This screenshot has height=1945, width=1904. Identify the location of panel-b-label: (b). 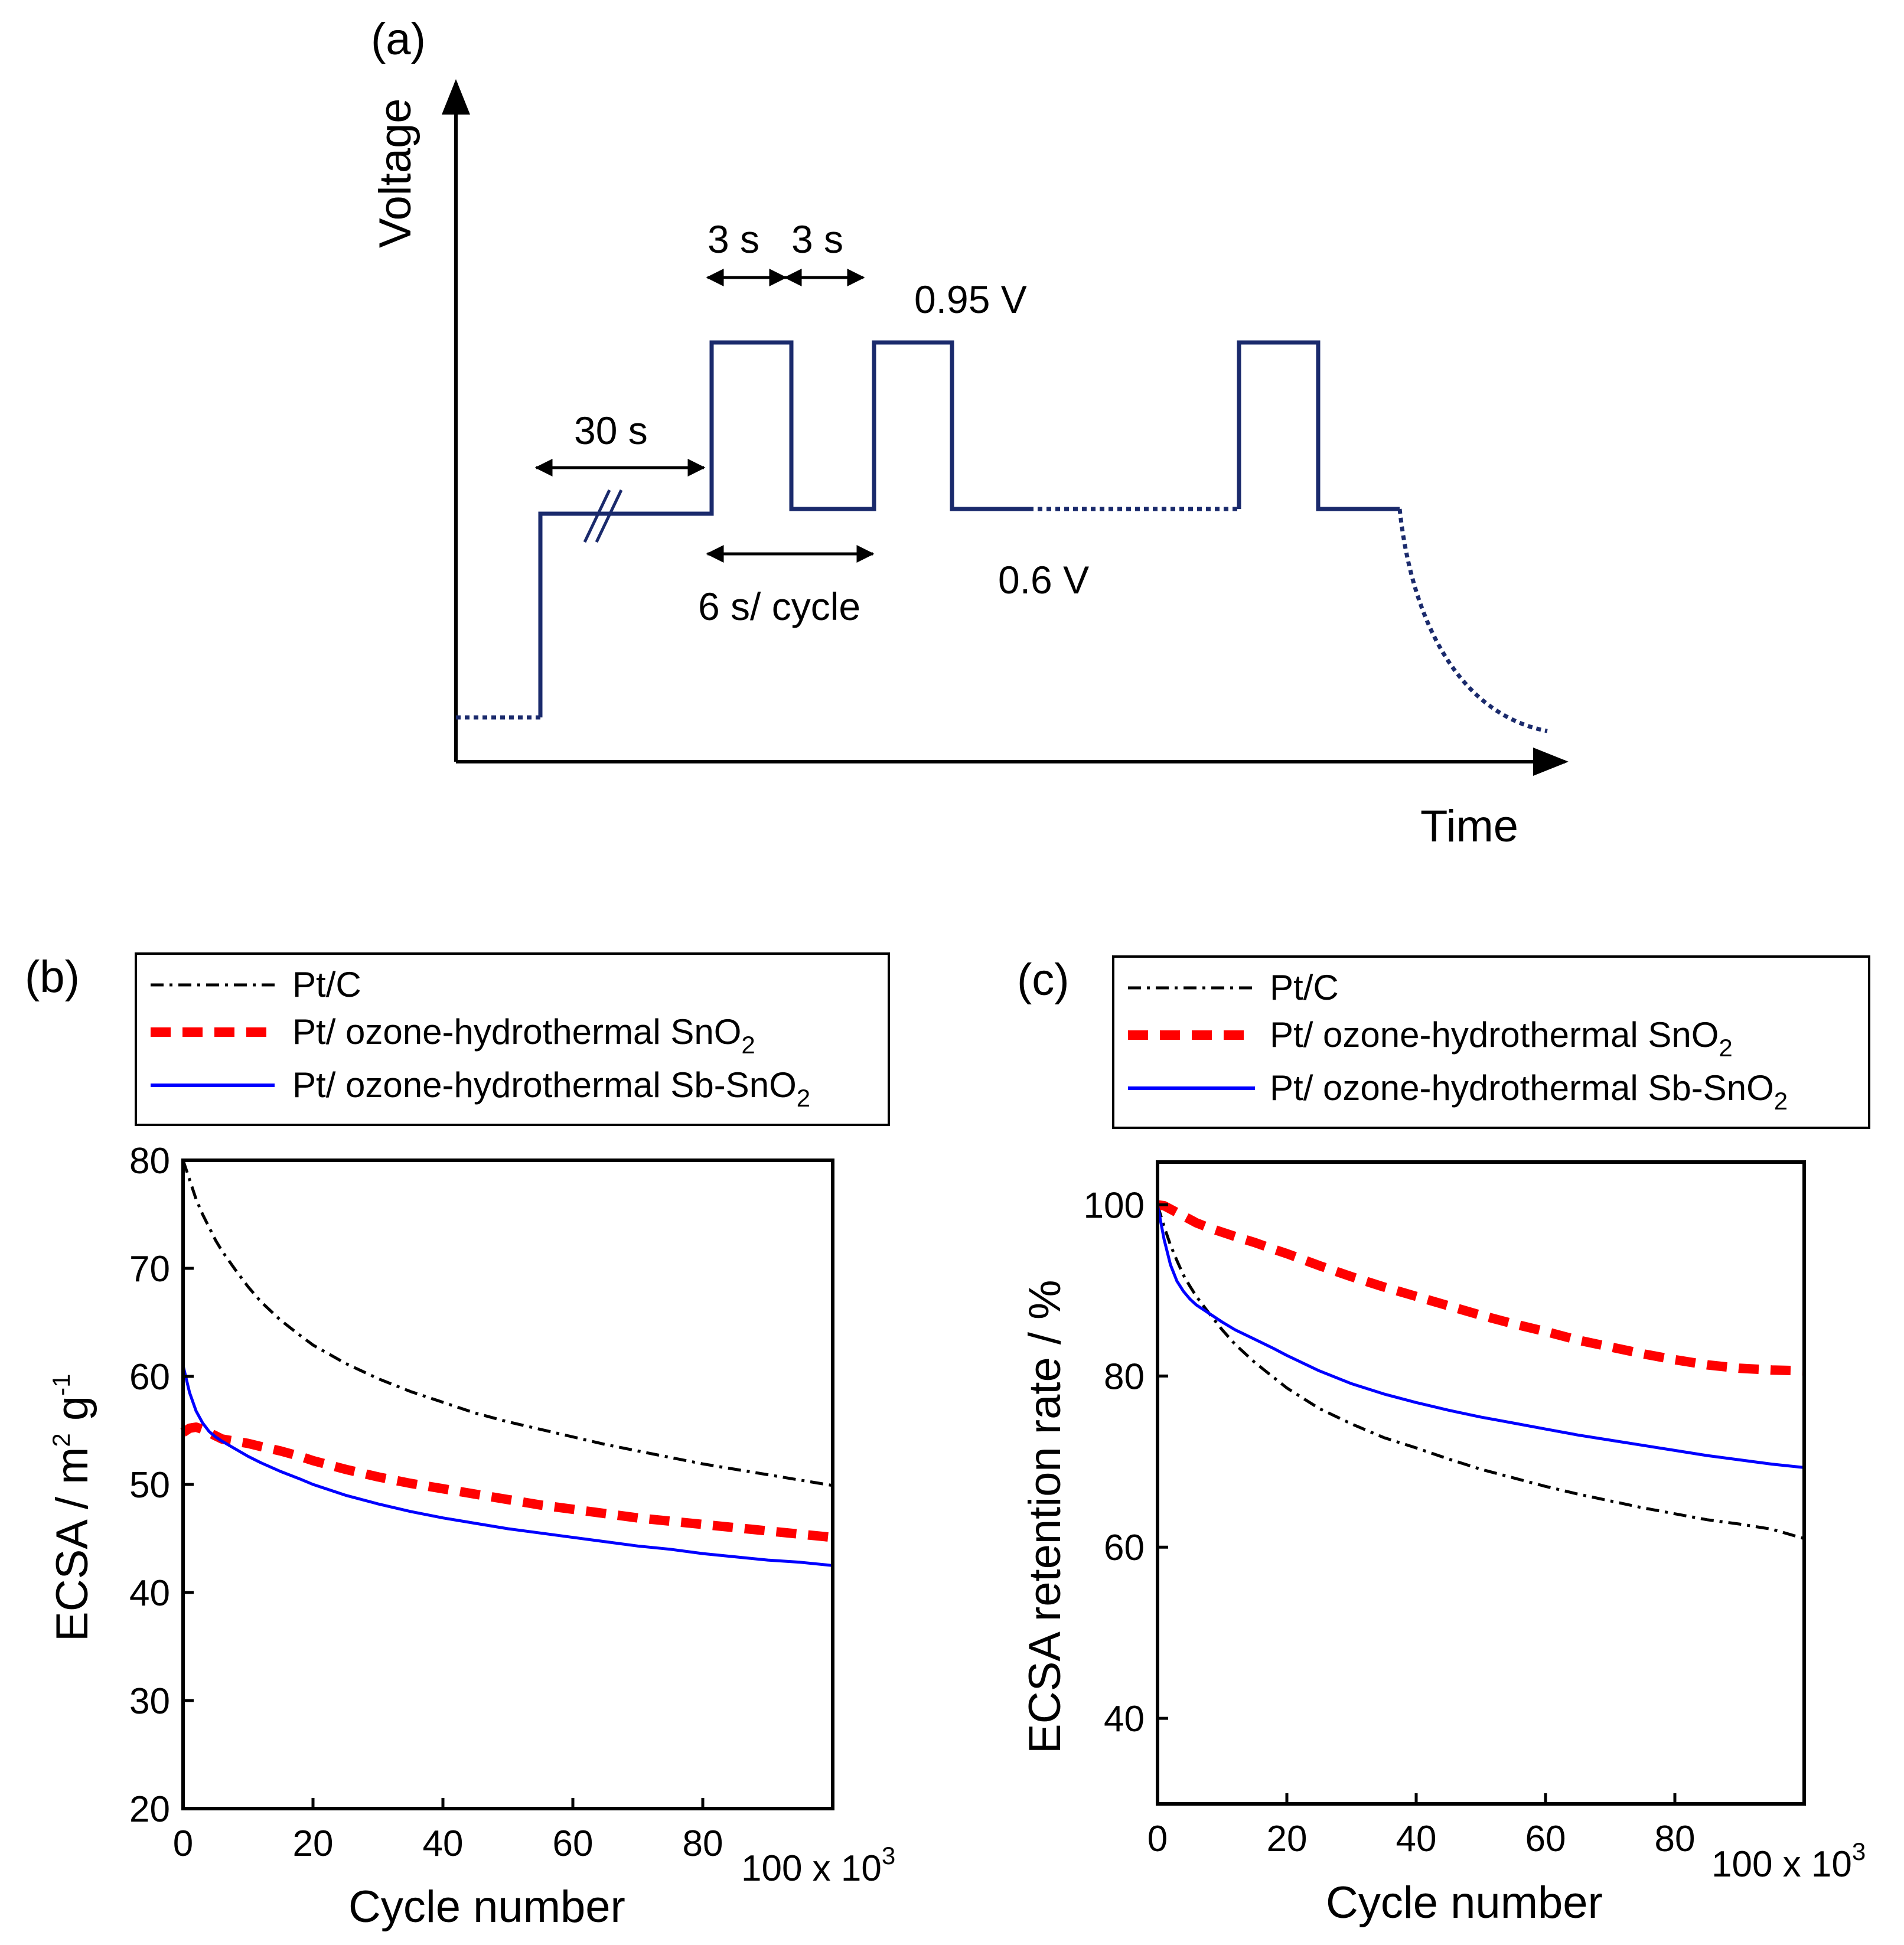
(52, 977).